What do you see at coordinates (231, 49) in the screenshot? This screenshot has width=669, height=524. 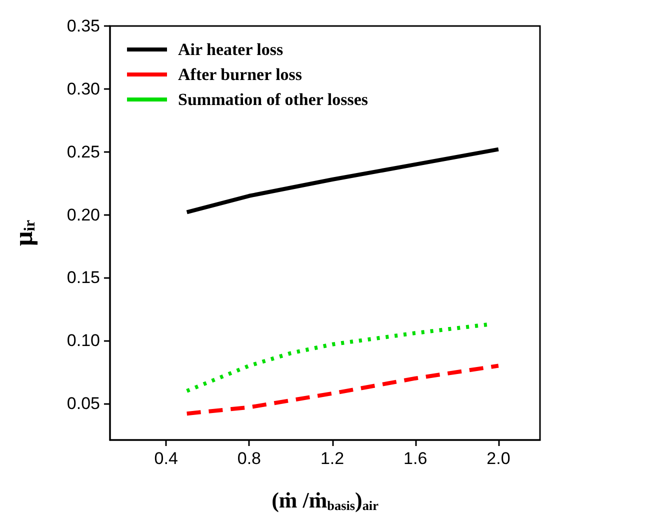 I see `legend-label: Air heater loss` at bounding box center [231, 49].